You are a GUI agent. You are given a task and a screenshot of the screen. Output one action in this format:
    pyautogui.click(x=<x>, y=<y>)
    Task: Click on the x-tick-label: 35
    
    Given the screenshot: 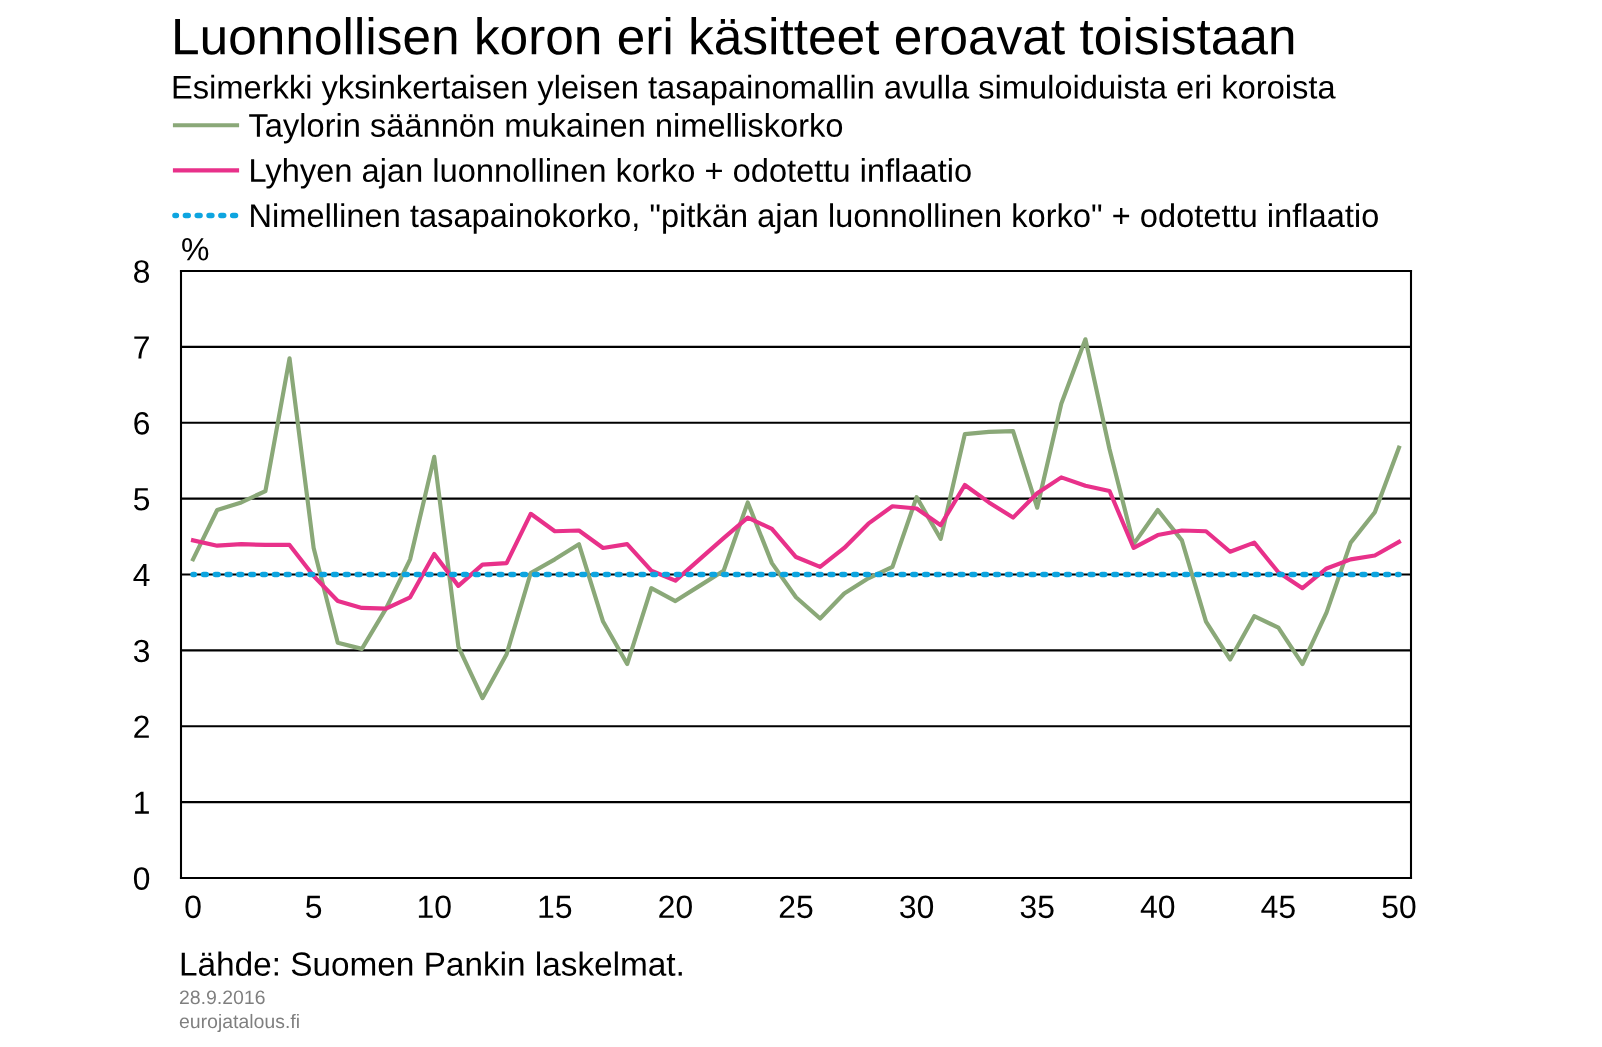 What is the action you would take?
    pyautogui.click(x=1037, y=907)
    